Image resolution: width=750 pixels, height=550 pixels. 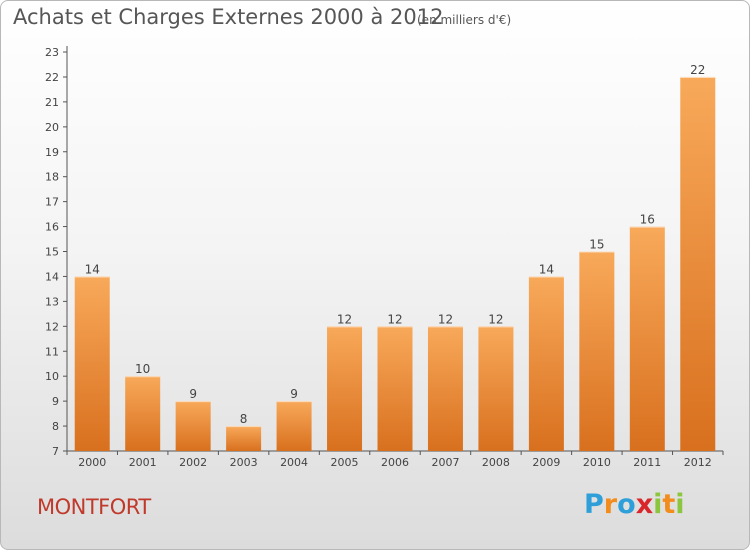 I want to click on value-label-2008: 12, so click(x=495, y=319).